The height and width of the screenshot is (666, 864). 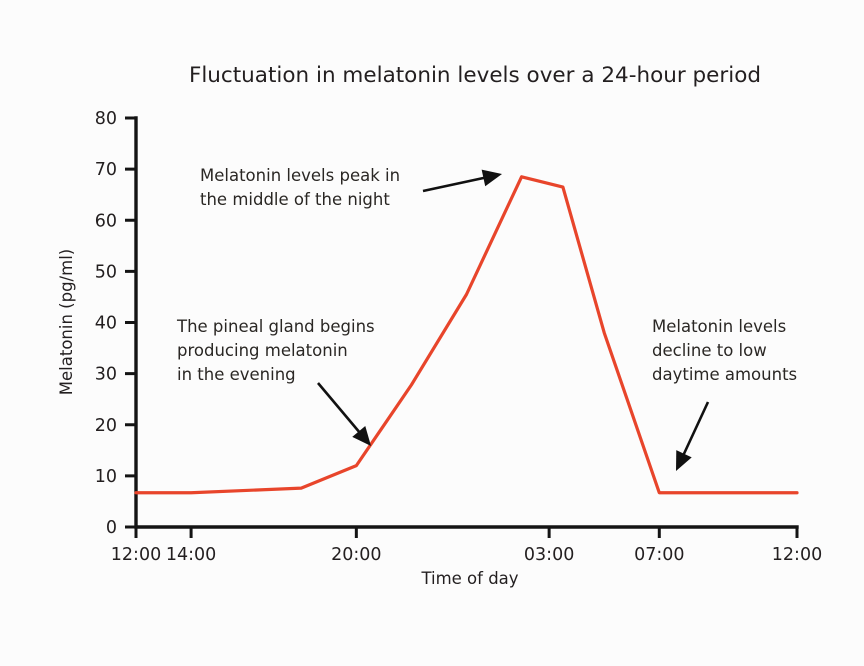 What do you see at coordinates (724, 374) in the screenshot?
I see `annotation-line: daytime amounts` at bounding box center [724, 374].